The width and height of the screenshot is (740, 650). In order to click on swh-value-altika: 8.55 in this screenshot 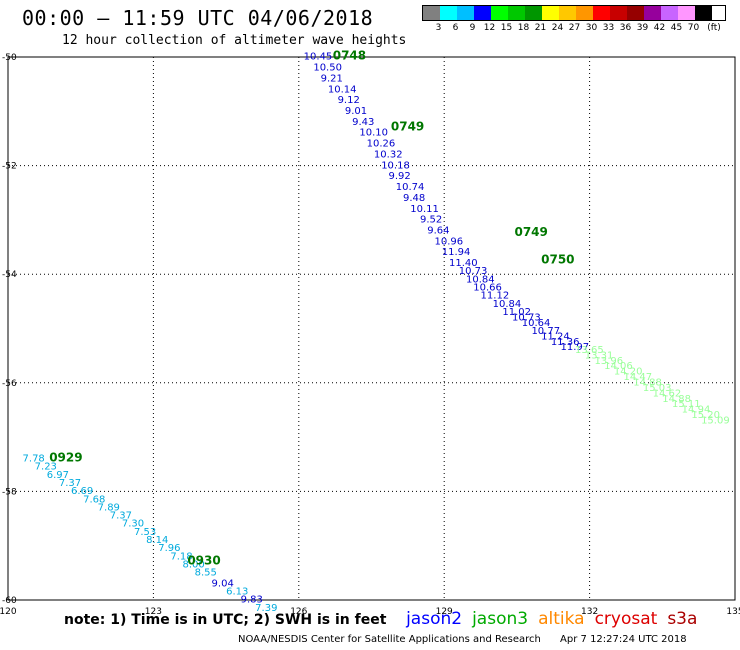, I will do `click(206, 573)`.